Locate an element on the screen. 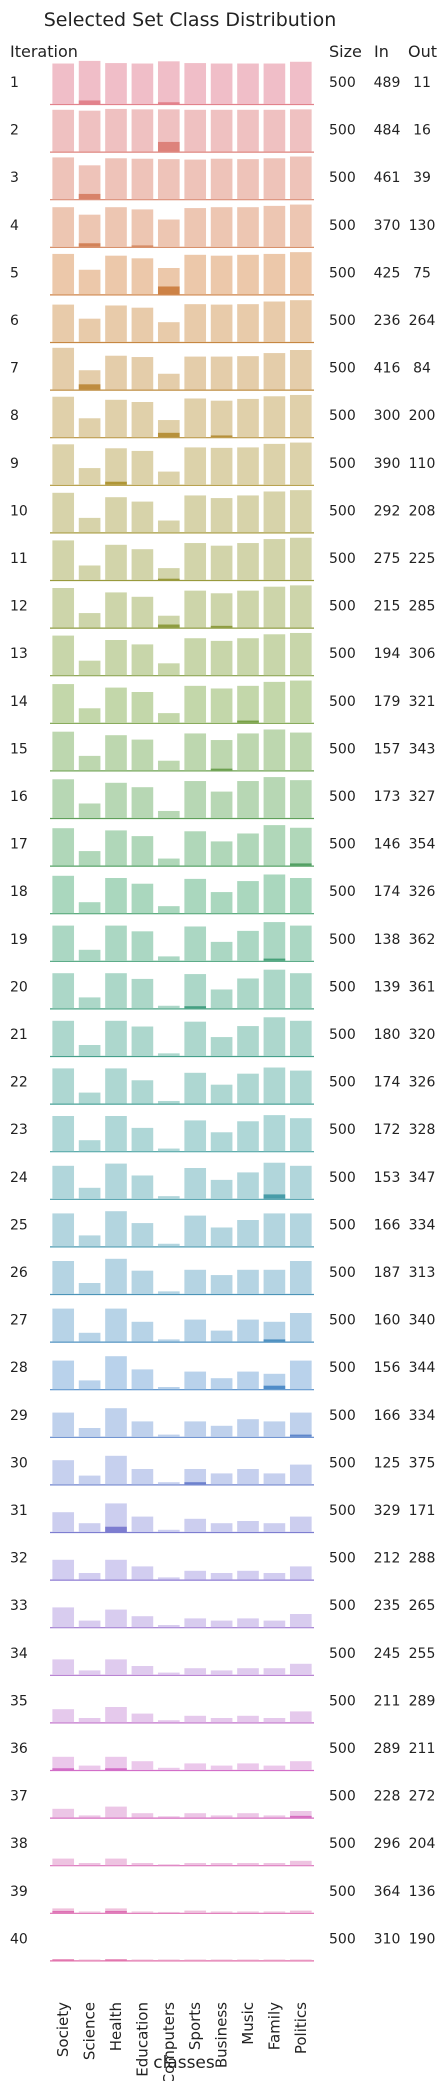 Image resolution: width=444 pixels, height=2081 pixels. x-tick-computers: Computers is located at coordinates (169, 2041).